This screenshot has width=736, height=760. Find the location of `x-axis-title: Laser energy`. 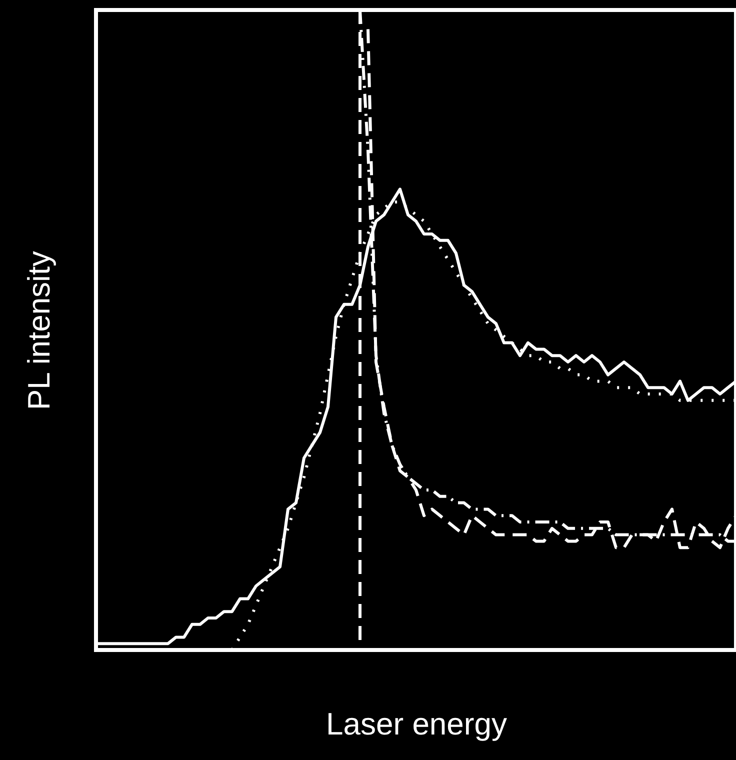

x-axis-title: Laser energy is located at coordinates (417, 724).